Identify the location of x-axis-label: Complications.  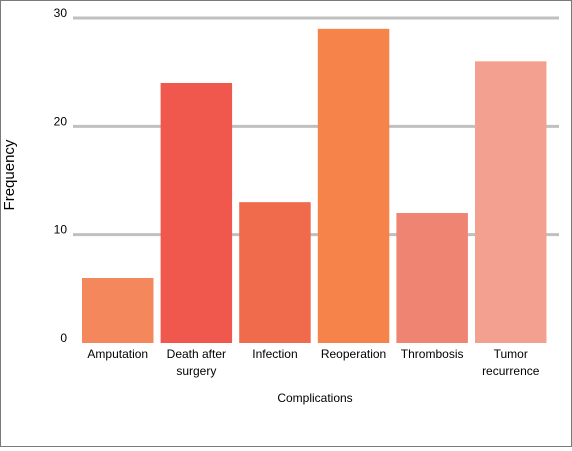
(314, 398).